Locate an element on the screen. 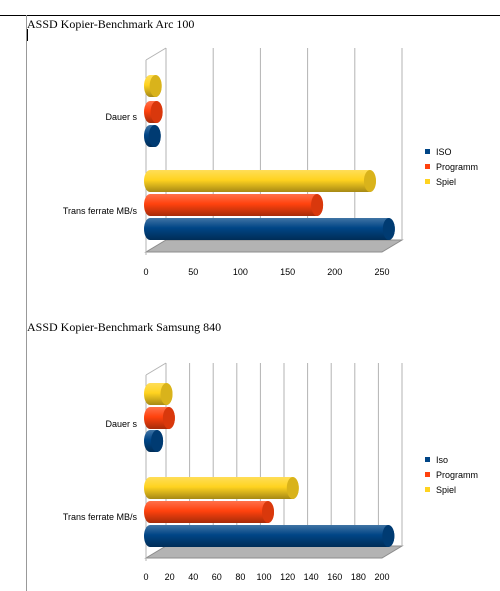 The height and width of the screenshot is (591, 500). legend-label: Iso is located at coordinates (442, 460).